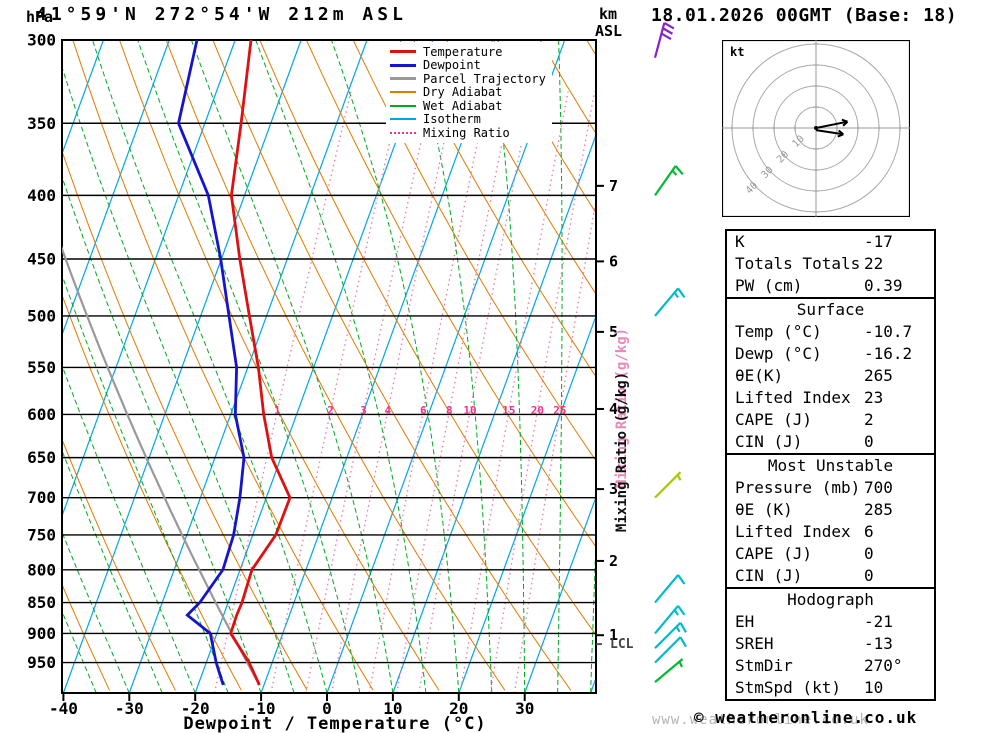  Describe the element at coordinates (778, 353) in the screenshot. I see `stat-label: Dewp (°C)` at that location.